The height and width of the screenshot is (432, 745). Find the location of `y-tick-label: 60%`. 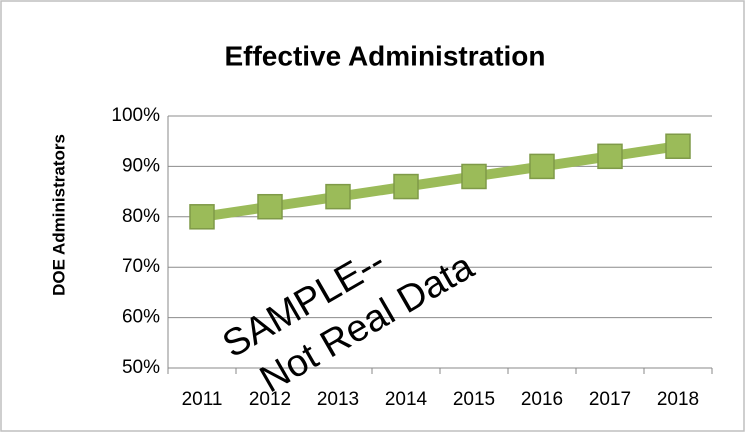

y-tick-label: 60% is located at coordinates (141, 317).